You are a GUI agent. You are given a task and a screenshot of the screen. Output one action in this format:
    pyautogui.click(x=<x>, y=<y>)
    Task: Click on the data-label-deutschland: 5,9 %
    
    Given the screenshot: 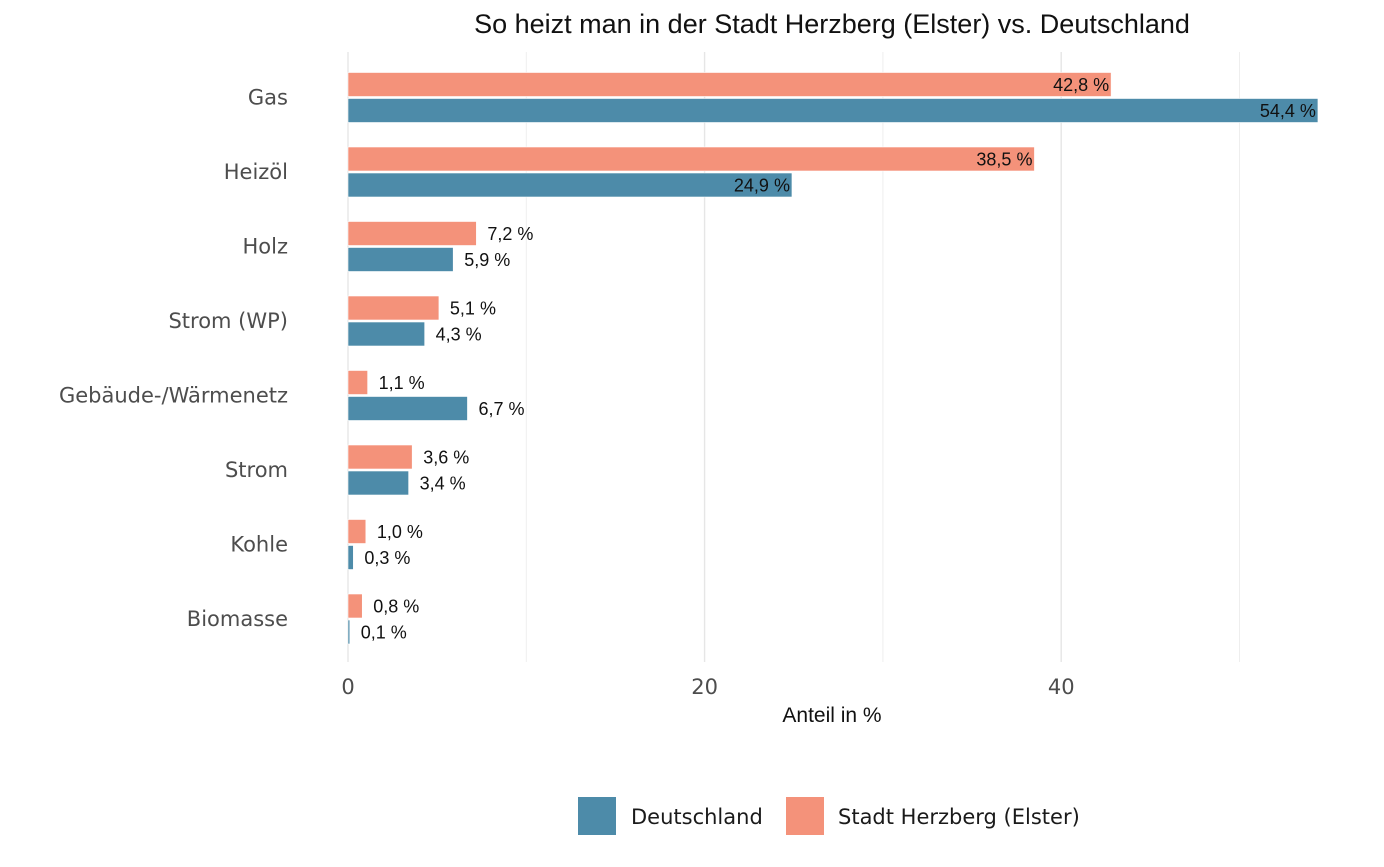 What is the action you would take?
    pyautogui.click(x=487, y=260)
    